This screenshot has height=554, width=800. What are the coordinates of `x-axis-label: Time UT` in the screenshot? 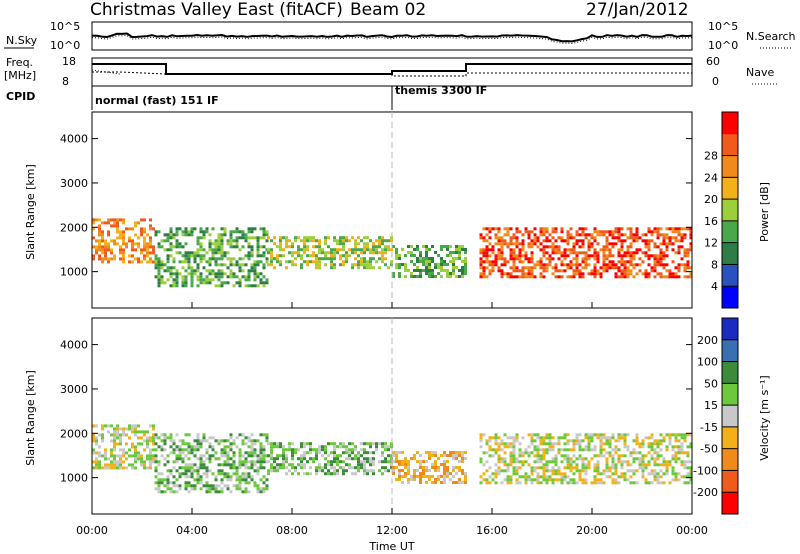 It's located at (391, 546).